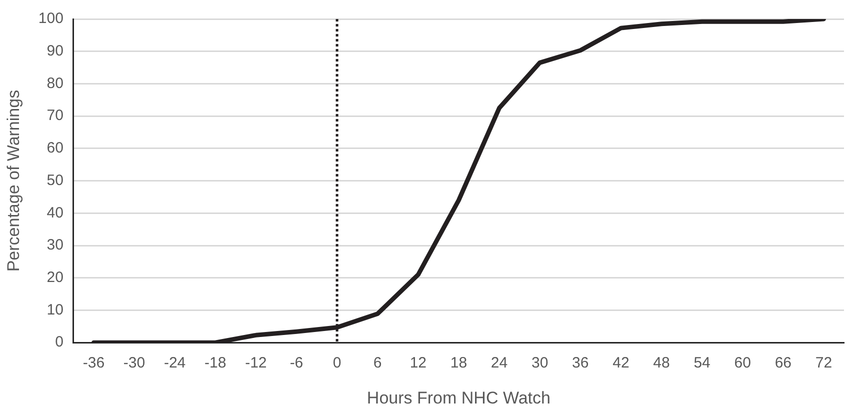 The height and width of the screenshot is (413, 852). What do you see at coordinates (256, 363) in the screenshot?
I see `x-tick-label: -12` at bounding box center [256, 363].